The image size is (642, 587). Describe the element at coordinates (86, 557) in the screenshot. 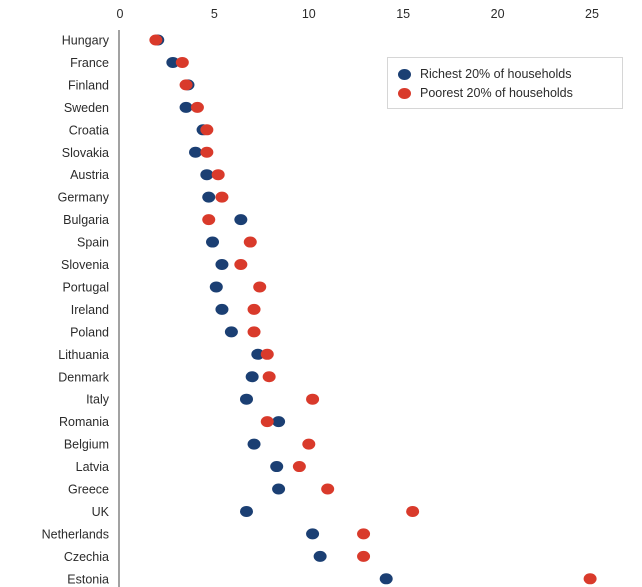

I see `category-label: Czechia` at that location.